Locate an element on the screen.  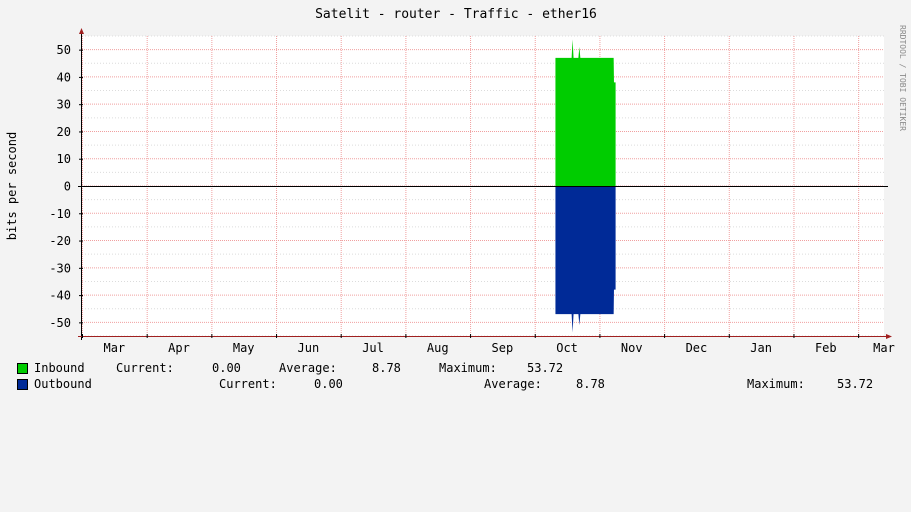
legend-name: Inbound is located at coordinates (59, 368).